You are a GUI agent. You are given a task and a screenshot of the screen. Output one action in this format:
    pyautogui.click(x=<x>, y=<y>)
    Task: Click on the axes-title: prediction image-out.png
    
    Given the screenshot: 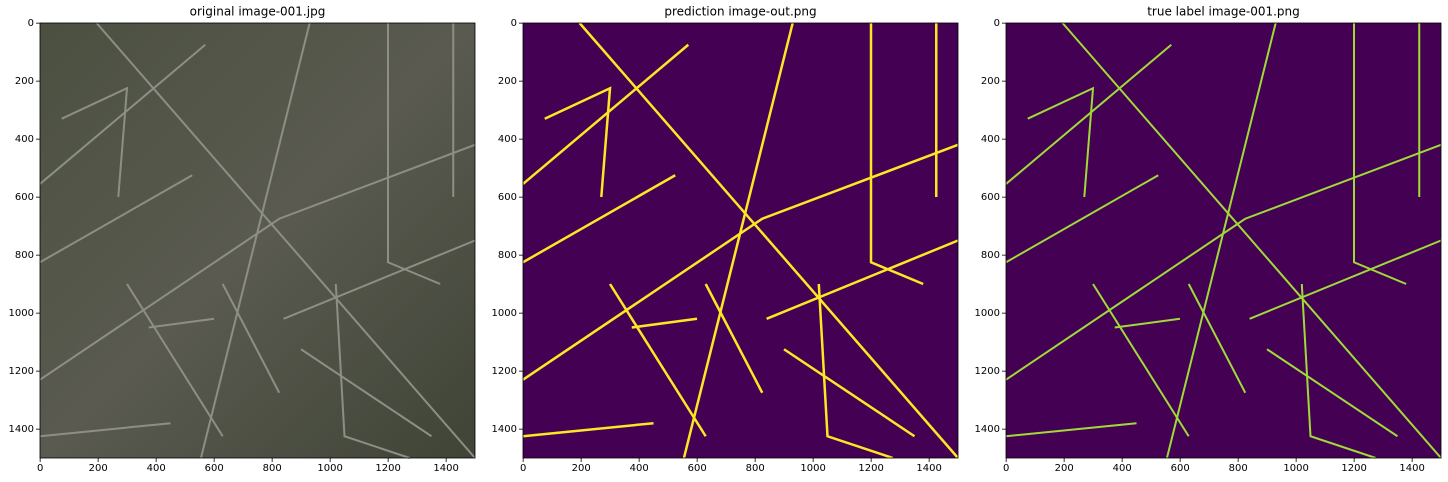 What is the action you would take?
    pyautogui.click(x=740, y=12)
    